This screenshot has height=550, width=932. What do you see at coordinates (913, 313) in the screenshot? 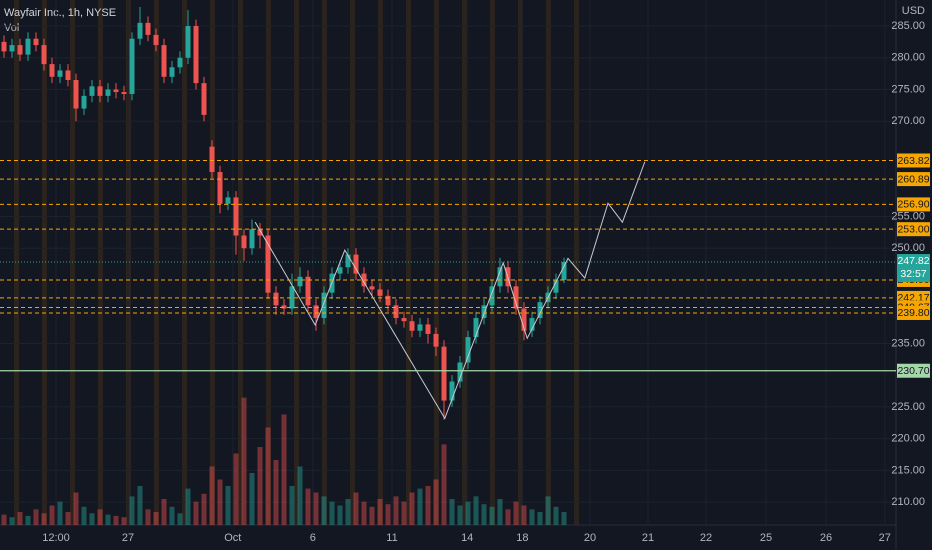
I see `price-tag-label: 239.80` at bounding box center [913, 313].